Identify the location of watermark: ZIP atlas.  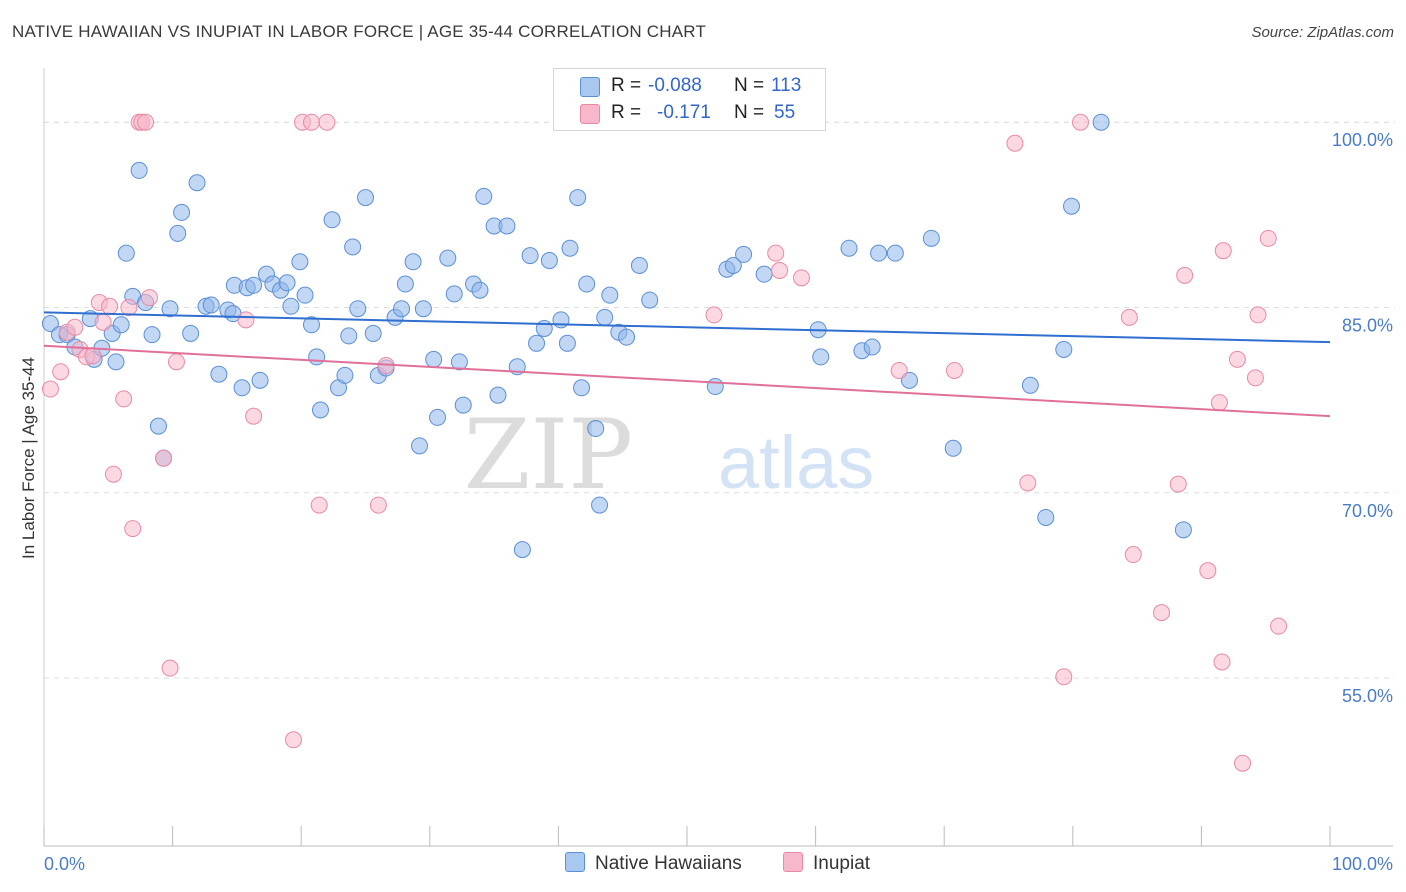
(669, 455).